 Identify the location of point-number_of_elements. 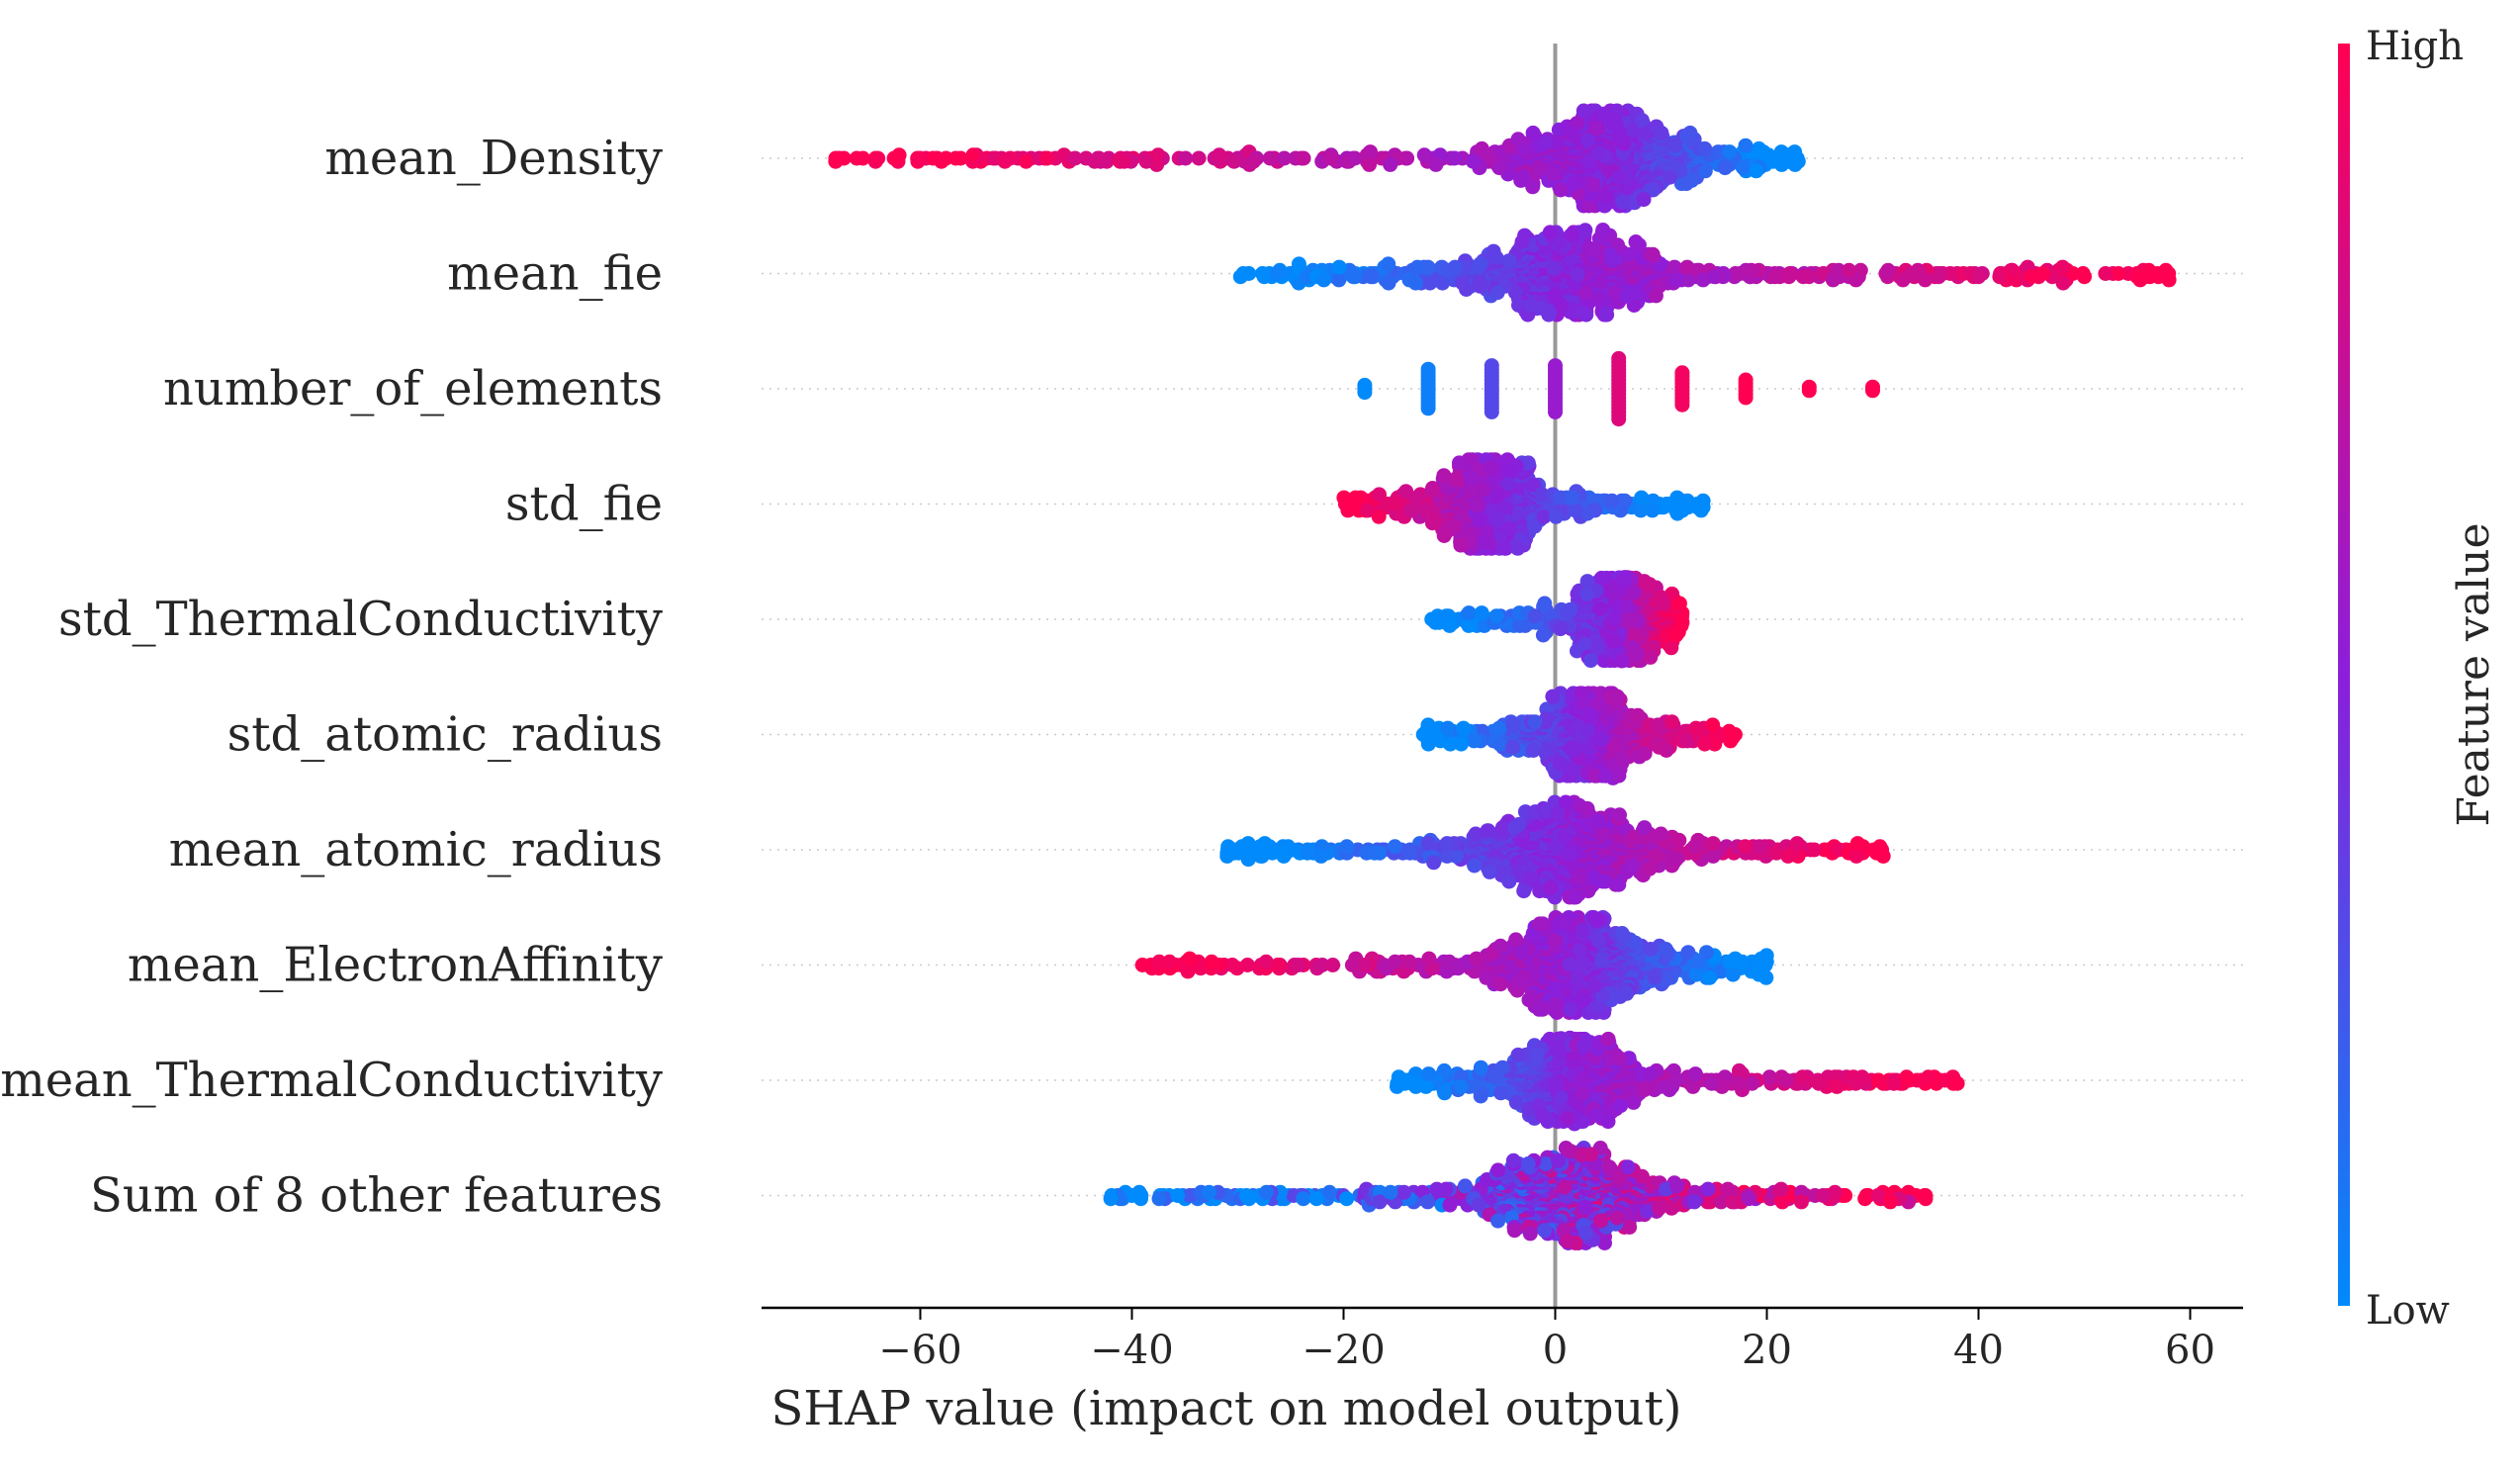
(1364, 393).